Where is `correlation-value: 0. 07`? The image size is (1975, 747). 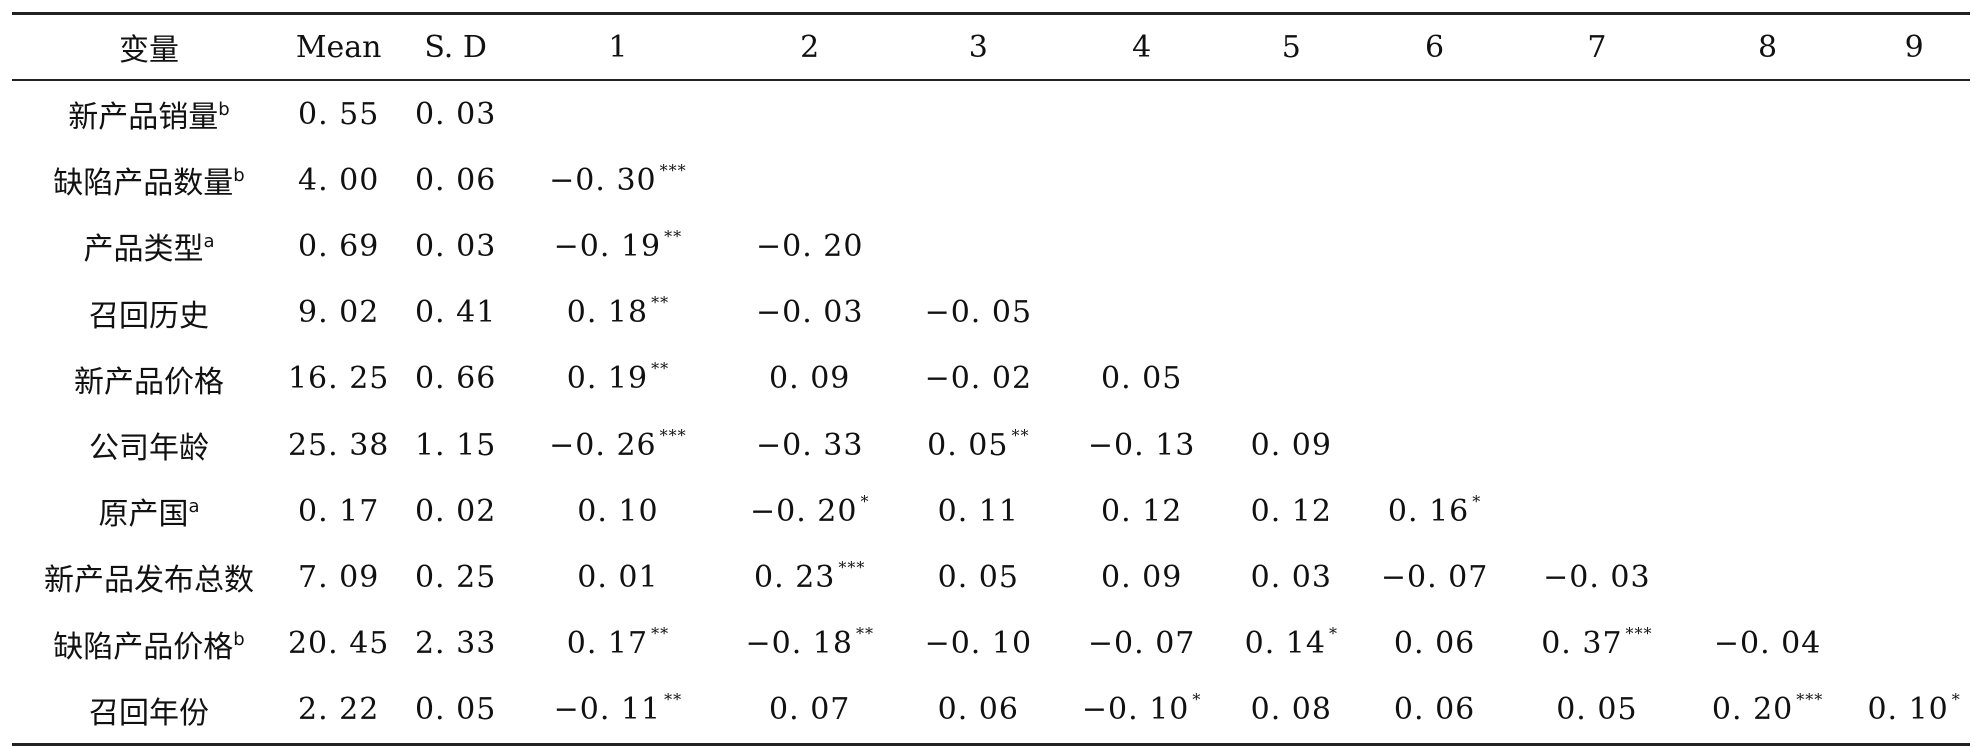
correlation-value: 0. 07 is located at coordinates (810, 710).